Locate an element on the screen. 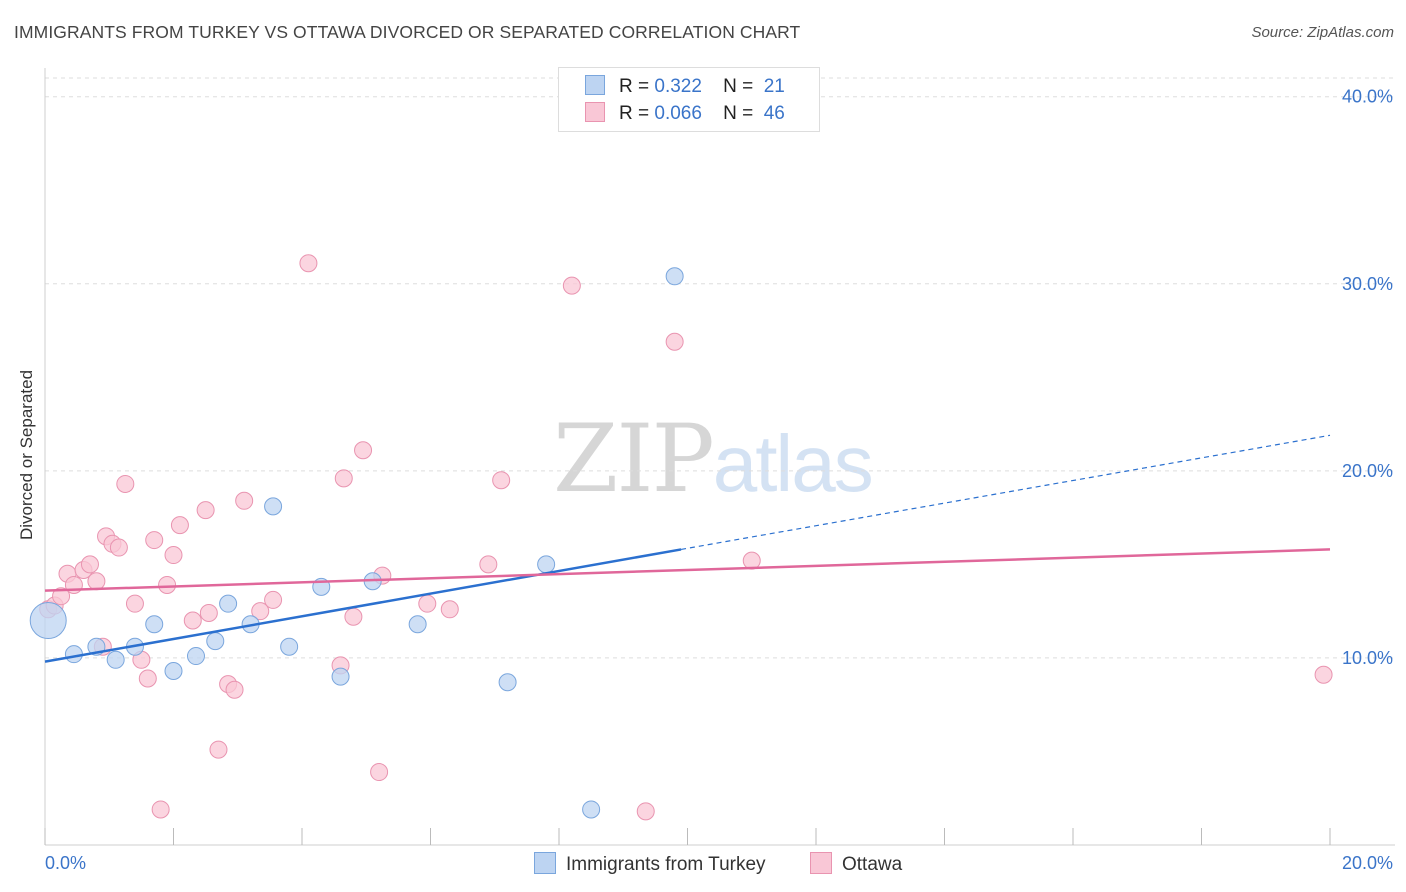 This screenshot has height=892, width=1406. y-tick-label: 20.0% is located at coordinates (1367, 471).